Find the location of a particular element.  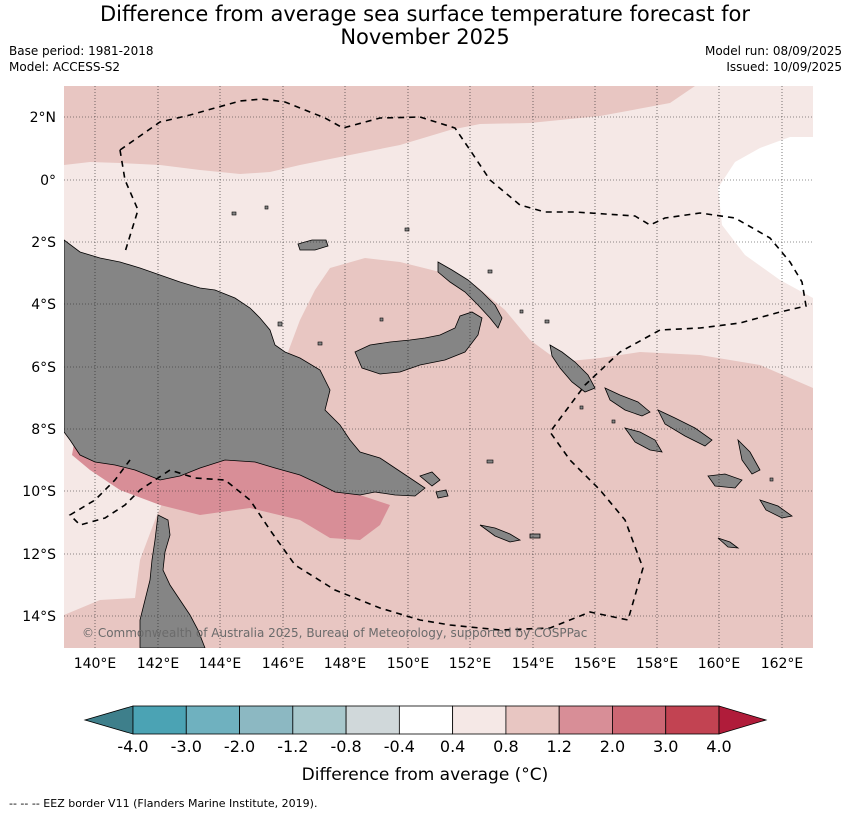

lat-label: 0° is located at coordinates (48, 181).